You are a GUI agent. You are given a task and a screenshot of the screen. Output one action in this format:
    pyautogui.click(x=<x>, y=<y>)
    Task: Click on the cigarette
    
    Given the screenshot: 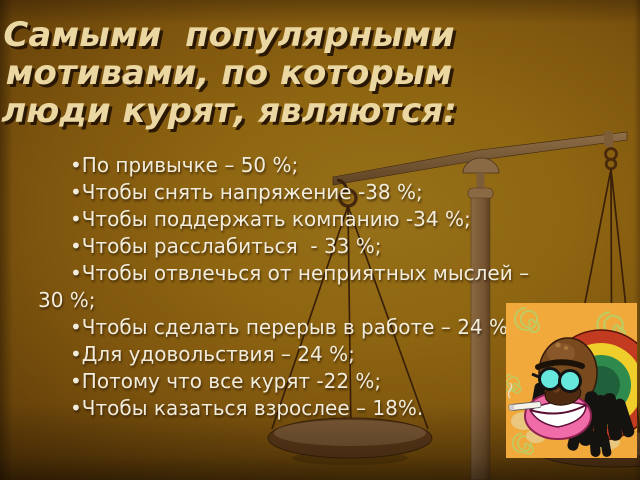 What is the action you would take?
    pyautogui.click(x=525, y=406)
    